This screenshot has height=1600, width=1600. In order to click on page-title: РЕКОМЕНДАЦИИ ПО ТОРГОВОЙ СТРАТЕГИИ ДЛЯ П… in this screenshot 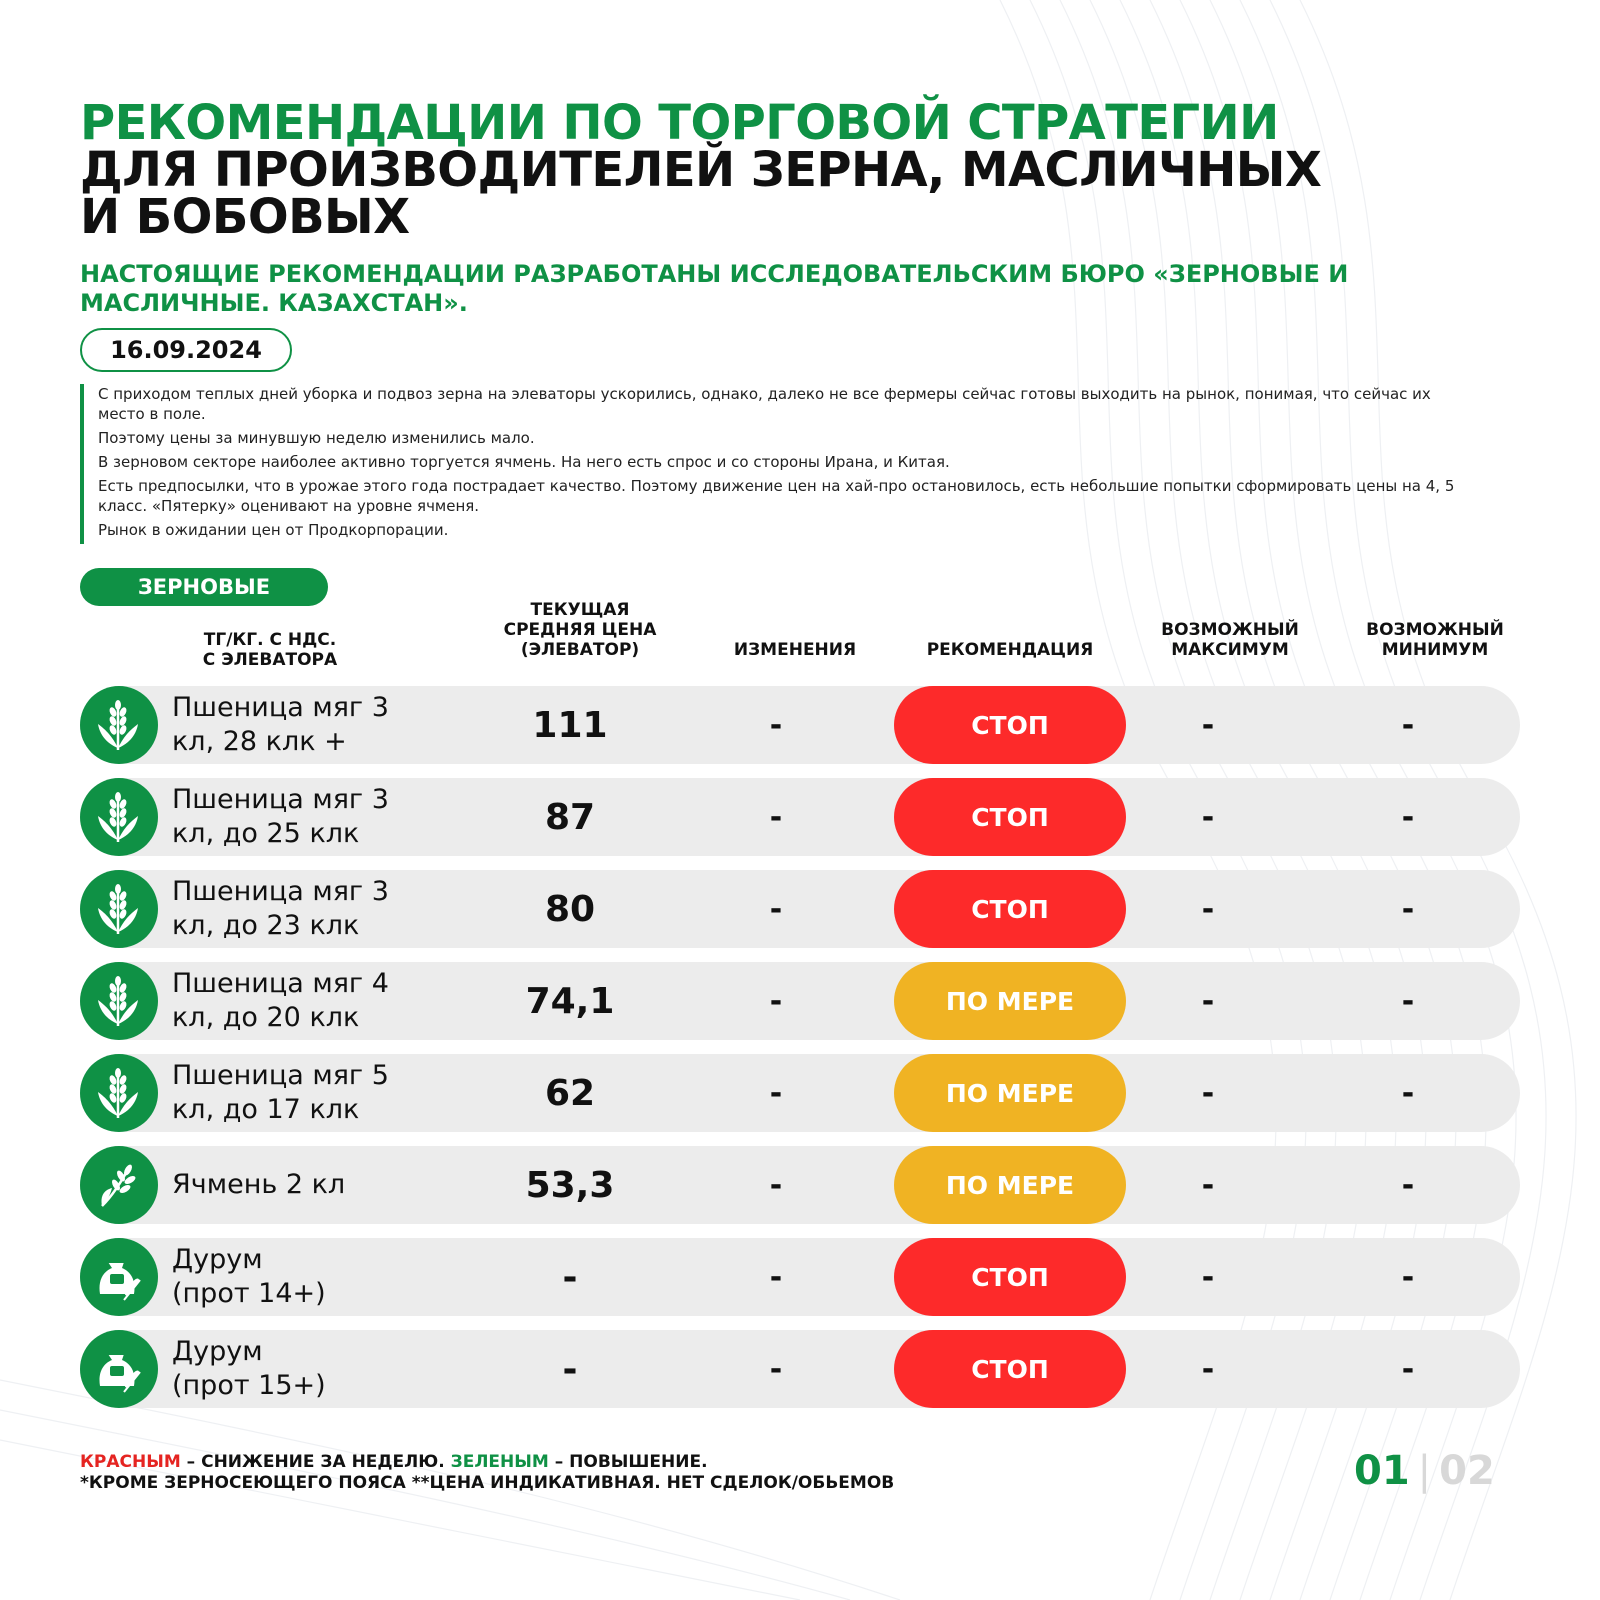, I will do `click(810, 170)`.